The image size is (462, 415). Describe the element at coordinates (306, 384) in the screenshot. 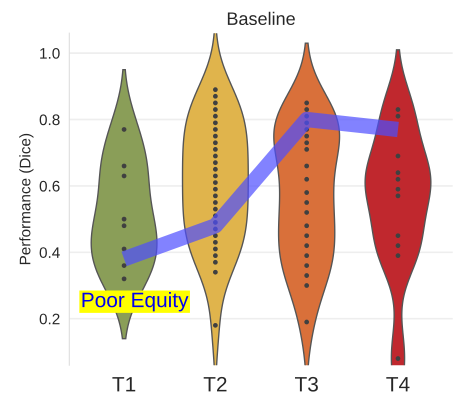

I see `x-tick-label: T3` at that location.